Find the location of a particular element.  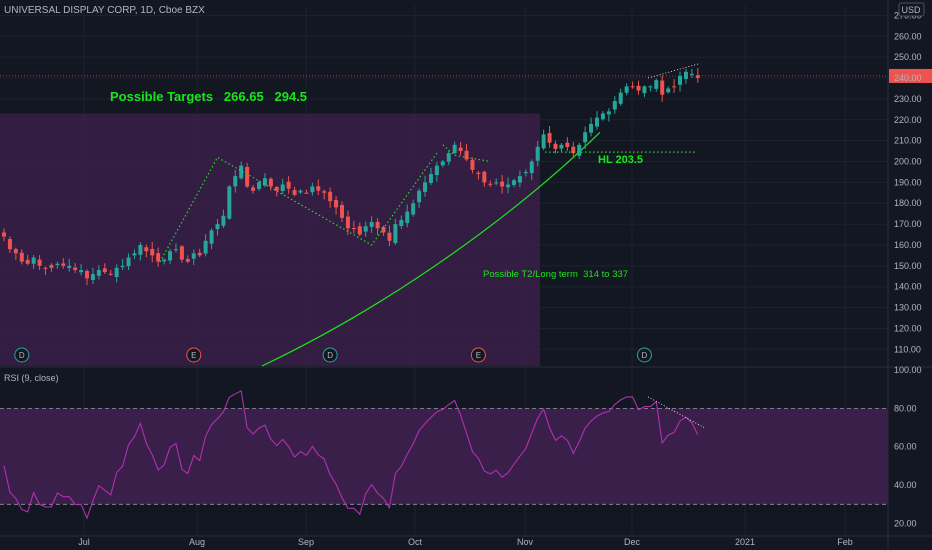

earnings-marker-label: E is located at coordinates (478, 355).